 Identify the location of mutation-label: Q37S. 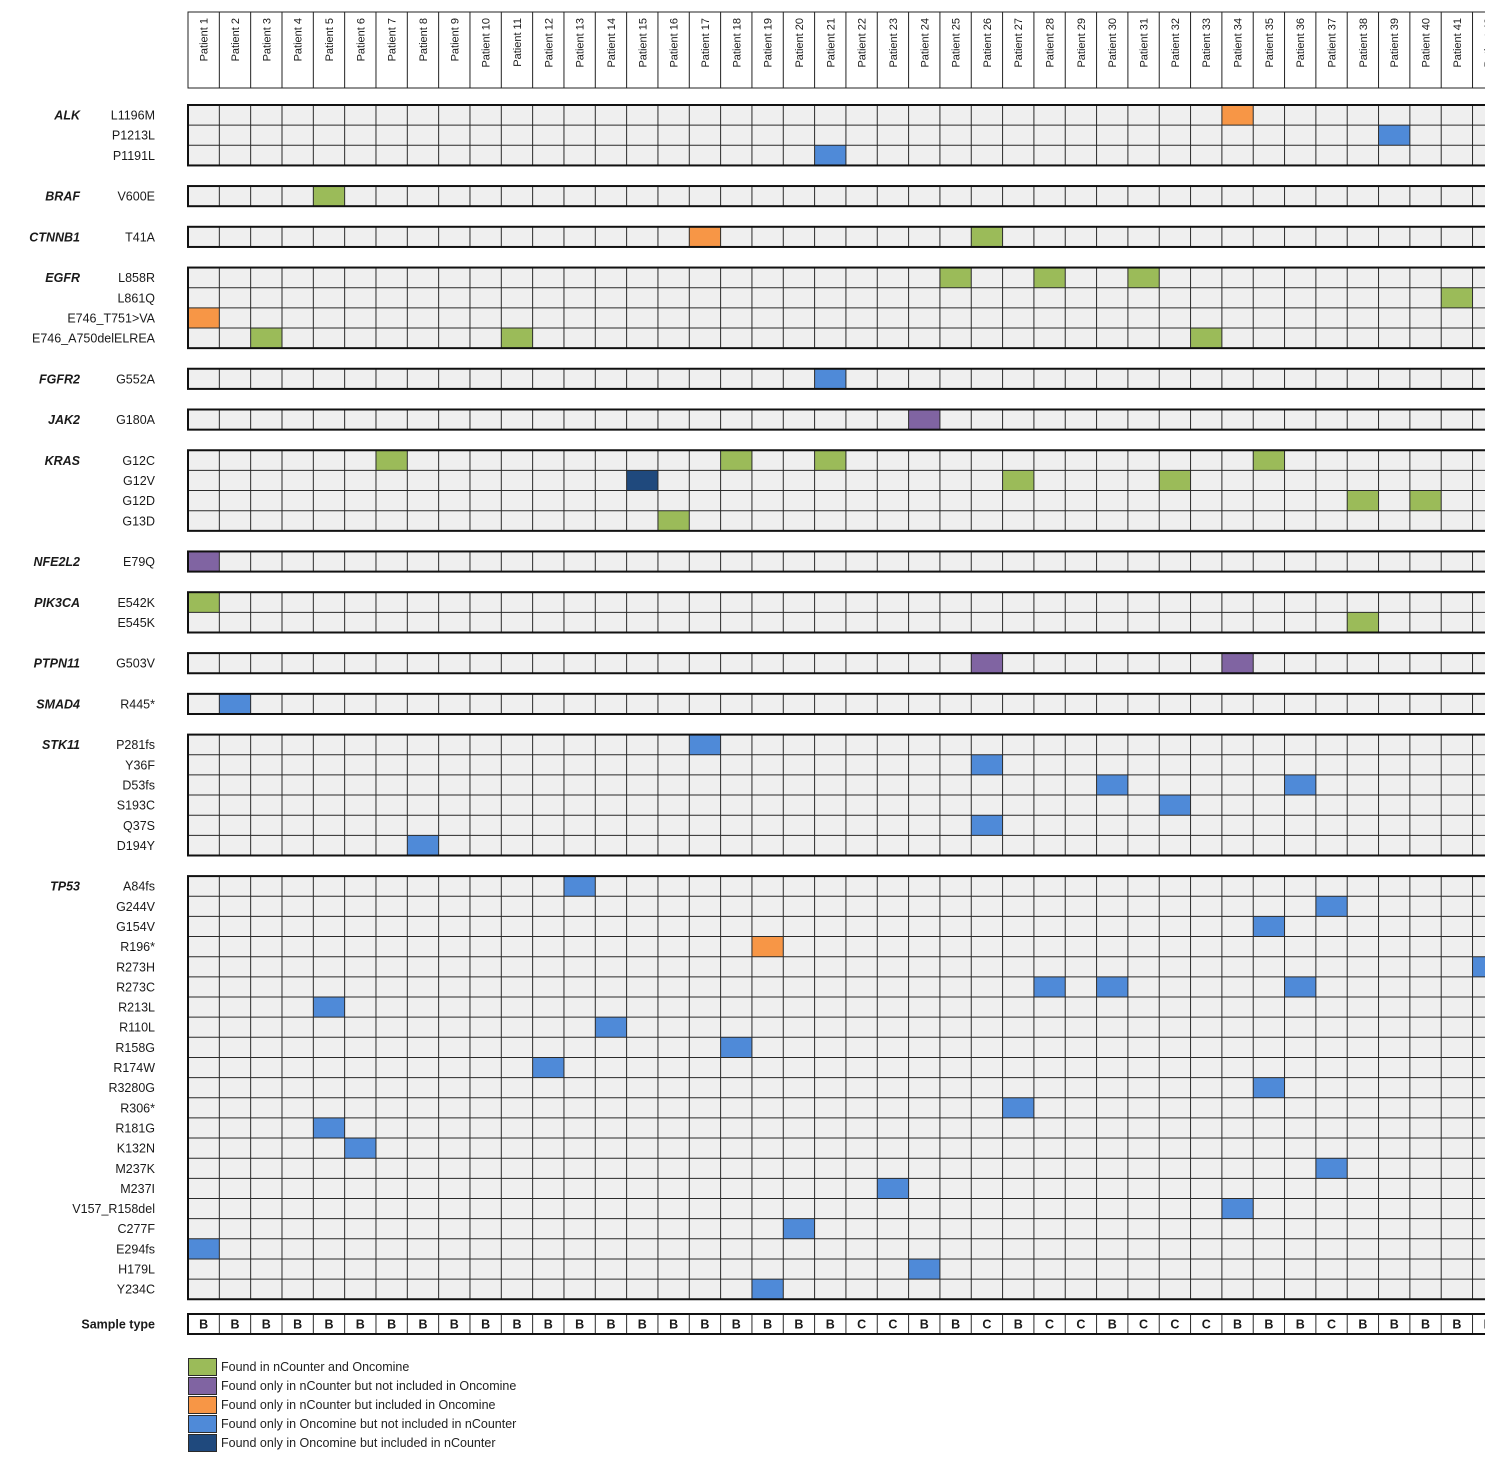
(139, 826).